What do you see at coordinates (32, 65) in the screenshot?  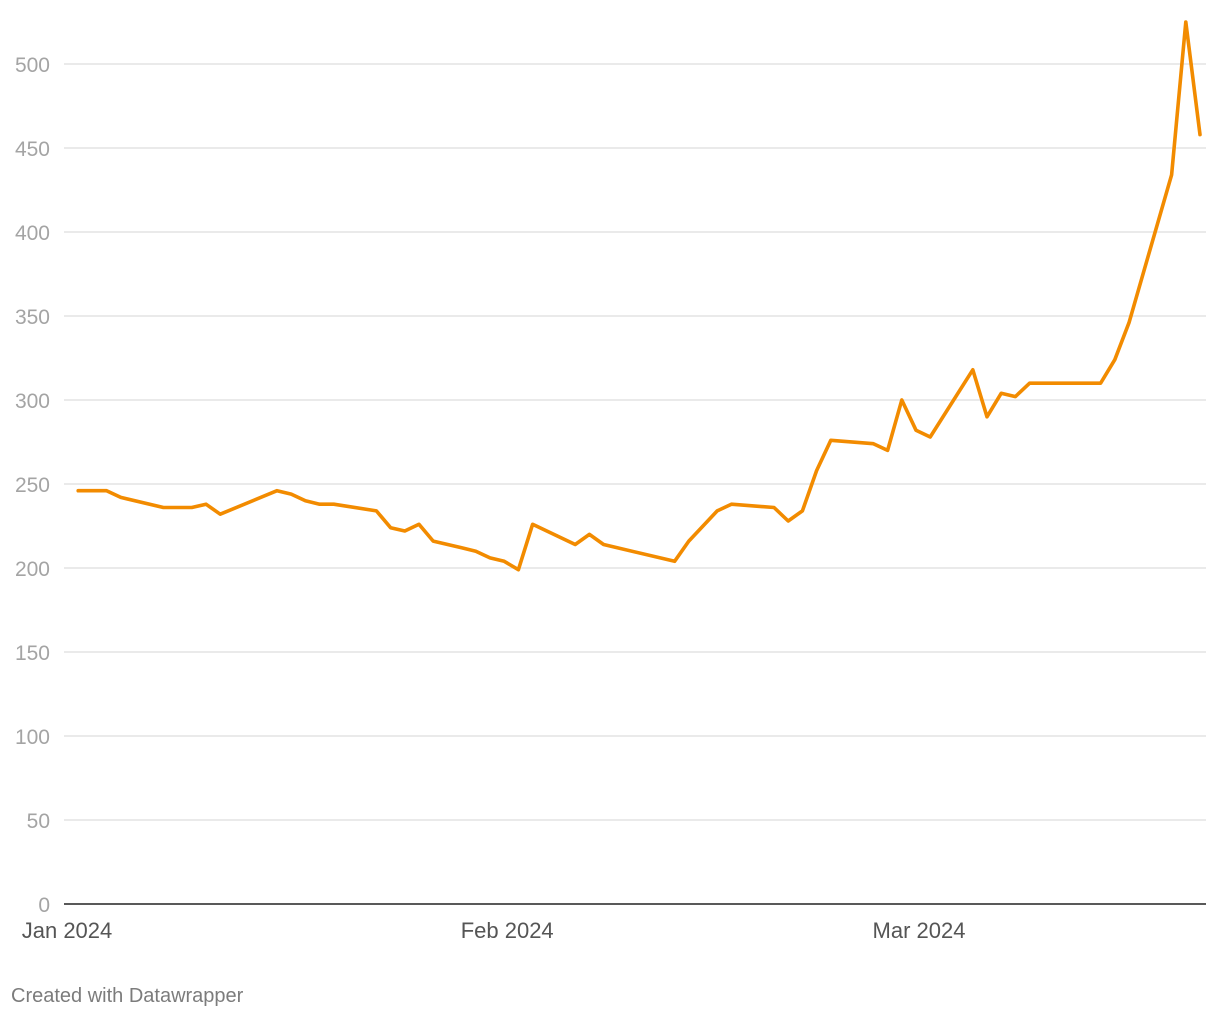 I see `y-tick-label: 500` at bounding box center [32, 65].